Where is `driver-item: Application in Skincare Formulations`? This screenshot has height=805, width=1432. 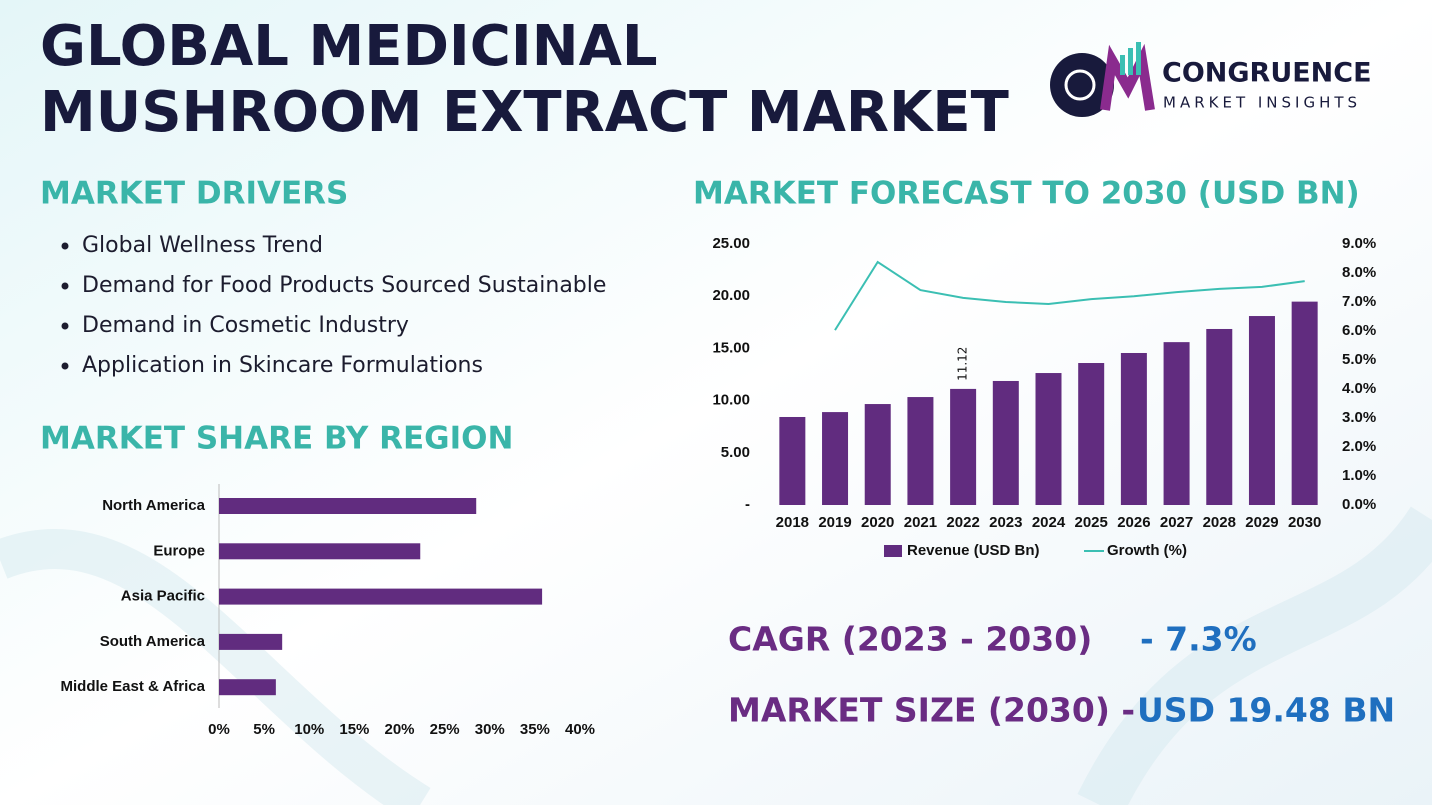 driver-item: Application in Skincare Formulations is located at coordinates (282, 365).